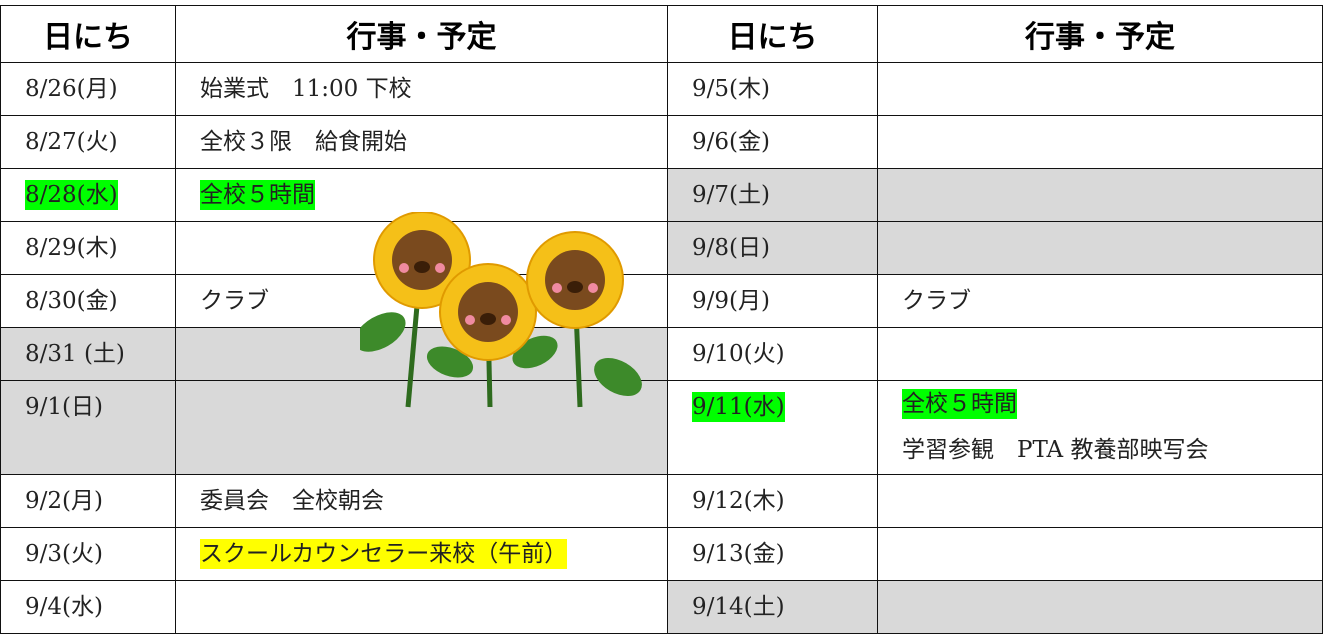  Describe the element at coordinates (738, 501) in the screenshot. I see `date-text: 9/12(木)` at that location.